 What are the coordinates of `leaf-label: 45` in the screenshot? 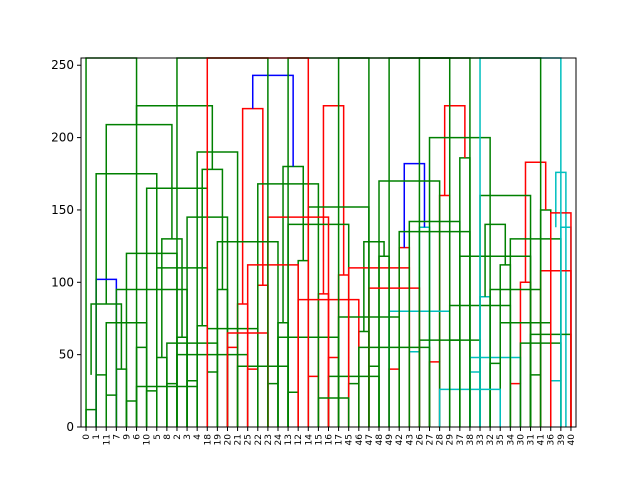 It's located at (350, 439).